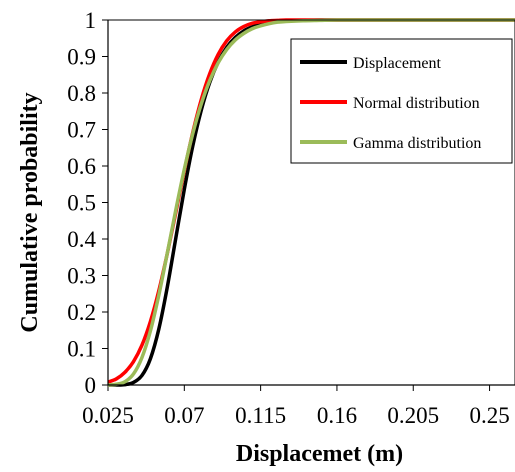 This screenshot has width=515, height=472. Describe the element at coordinates (81, 239) in the screenshot. I see `y-tick-label: 0.4` at that location.